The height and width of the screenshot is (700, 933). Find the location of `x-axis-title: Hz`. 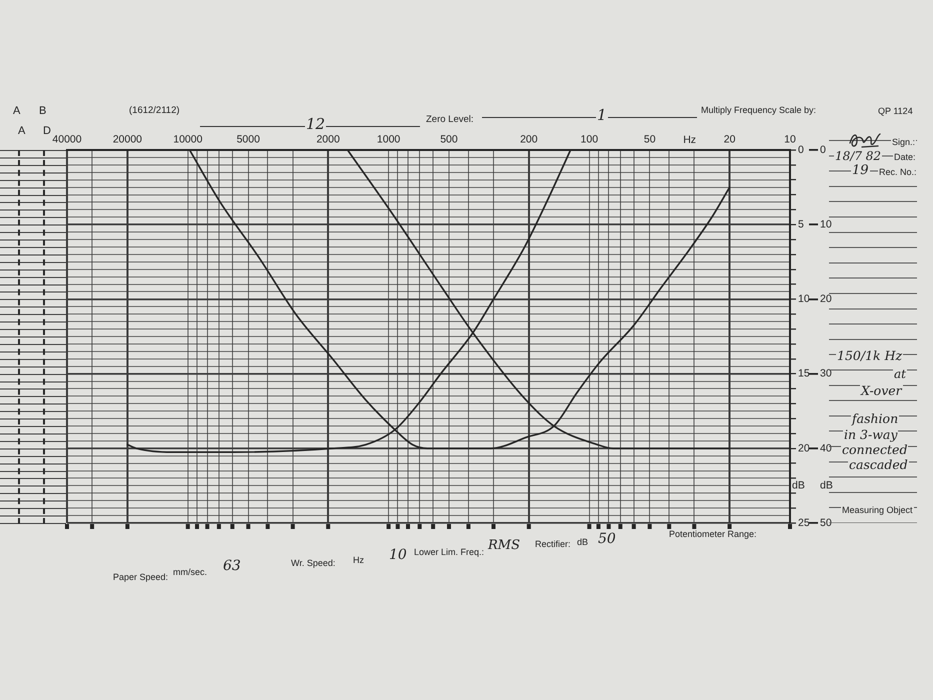

x-axis-title: Hz is located at coordinates (689, 140).